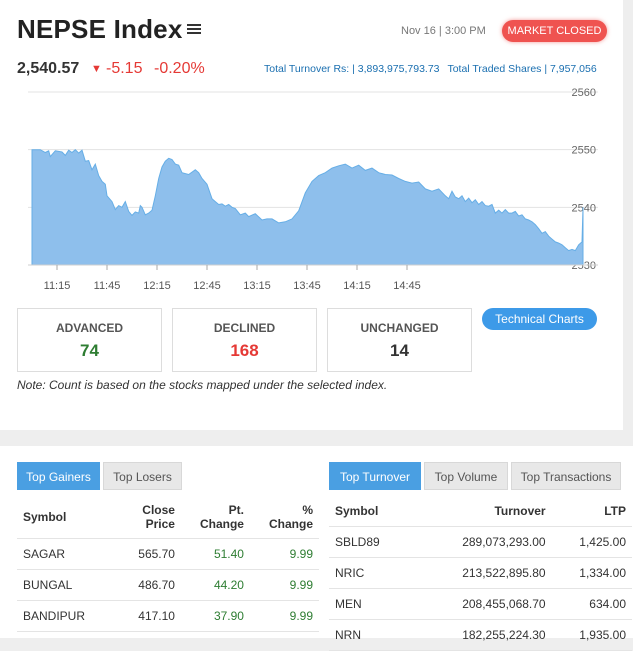 The width and height of the screenshot is (633, 651). I want to click on x-tick-label: 12:45, so click(207, 286).